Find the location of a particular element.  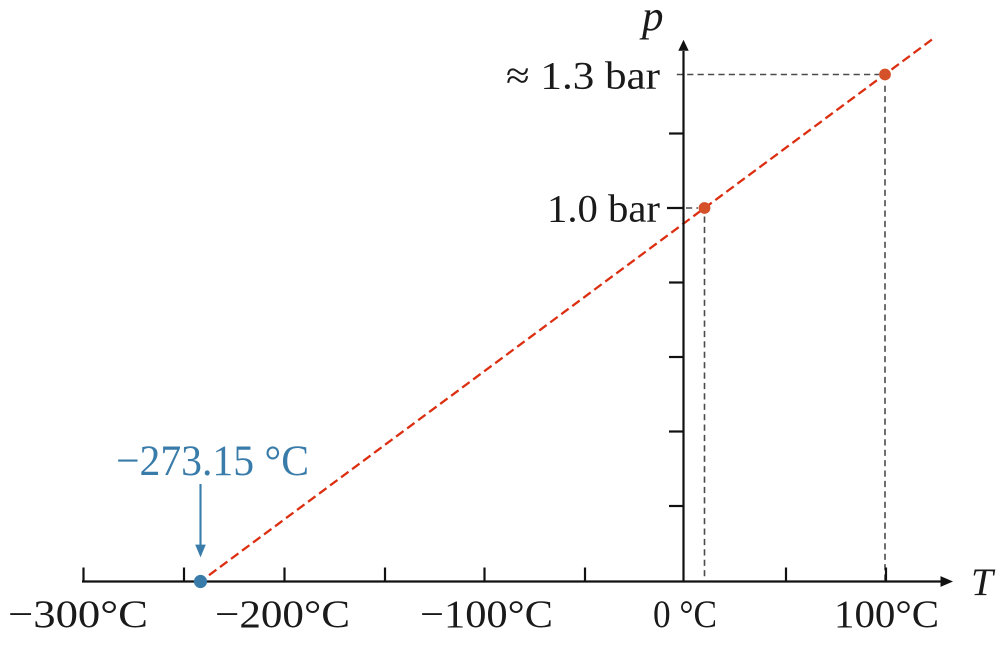

svg-text: ≈ 1.3 bar is located at coordinates (583, 76).